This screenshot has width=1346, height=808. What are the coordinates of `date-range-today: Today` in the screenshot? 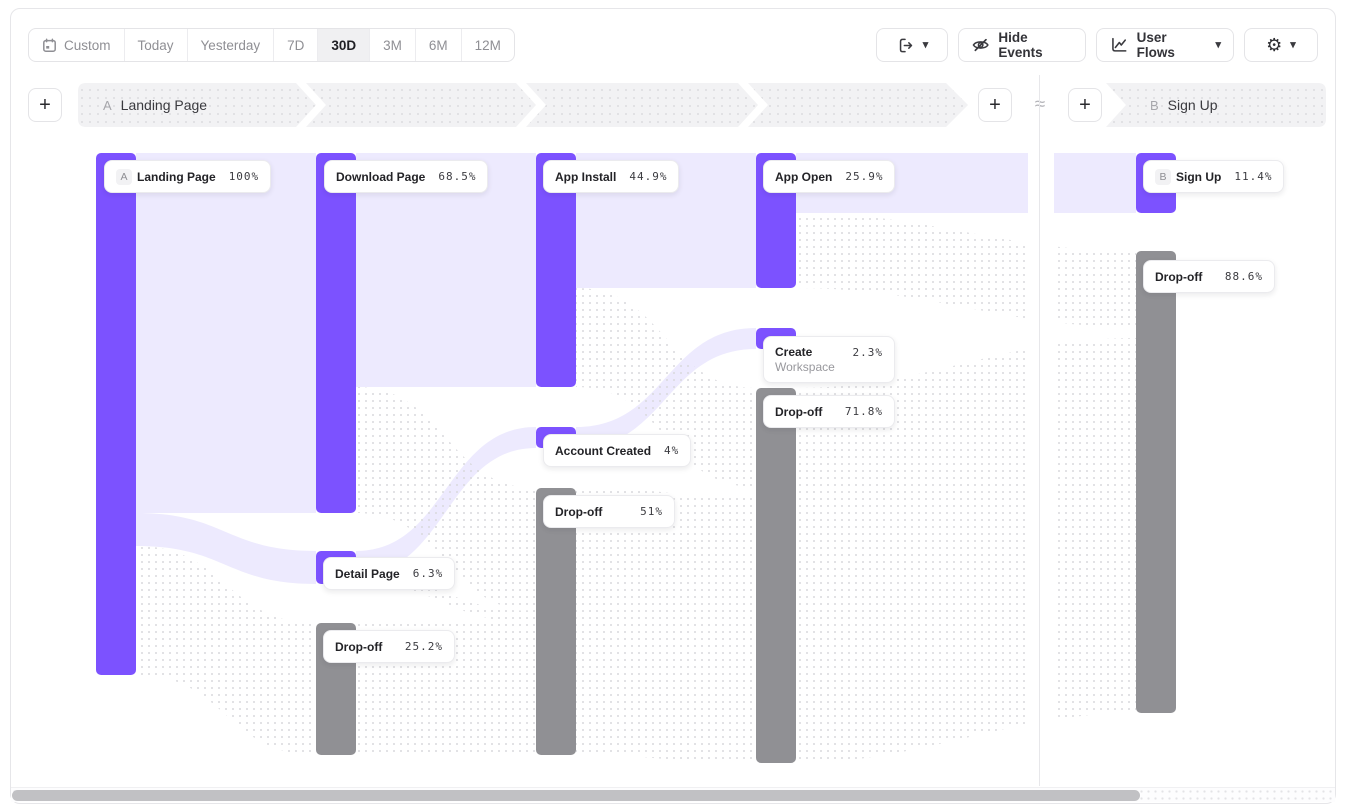 It's located at (156, 45).